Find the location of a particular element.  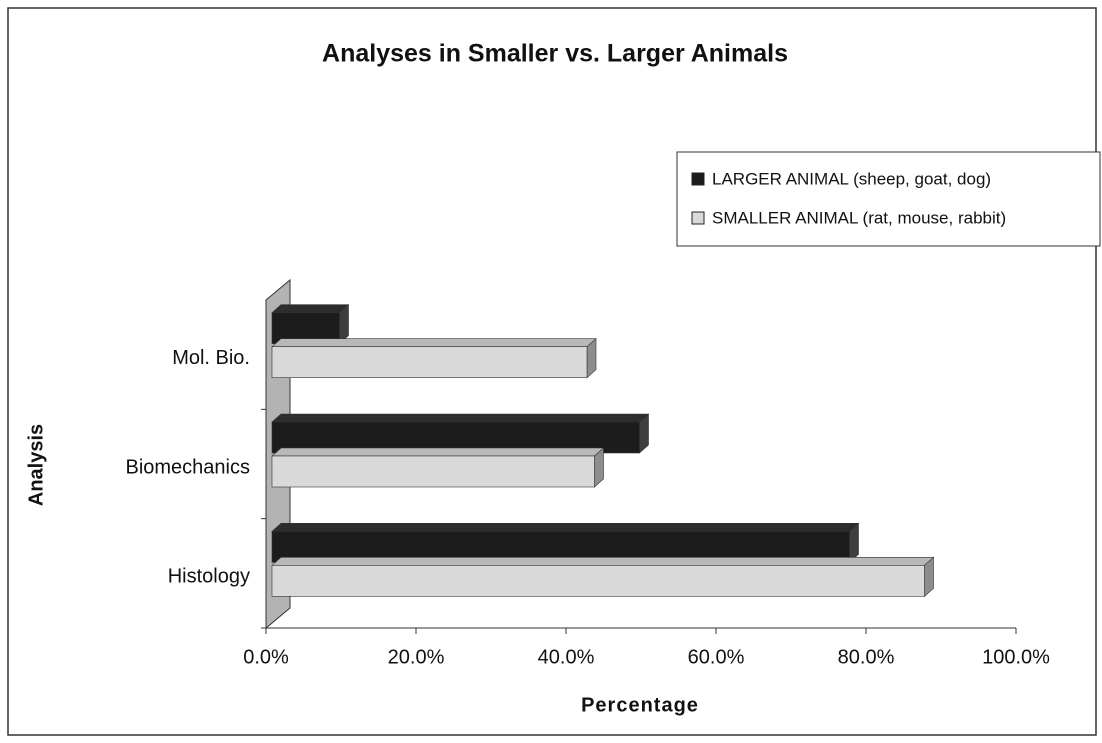

legend-label: LARGER ANIMAL (sheep, goat, dog) is located at coordinates (851, 178).